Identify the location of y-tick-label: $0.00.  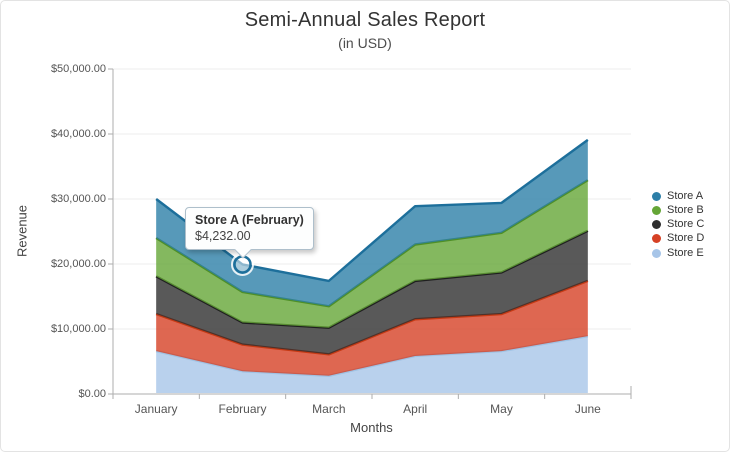
(92, 394).